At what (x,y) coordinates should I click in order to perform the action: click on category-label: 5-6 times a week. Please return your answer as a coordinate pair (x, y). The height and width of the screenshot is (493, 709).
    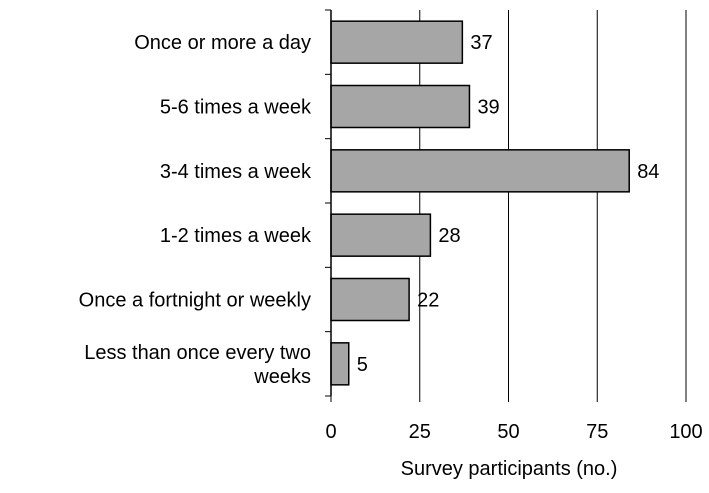
    Looking at the image, I should click on (236, 108).